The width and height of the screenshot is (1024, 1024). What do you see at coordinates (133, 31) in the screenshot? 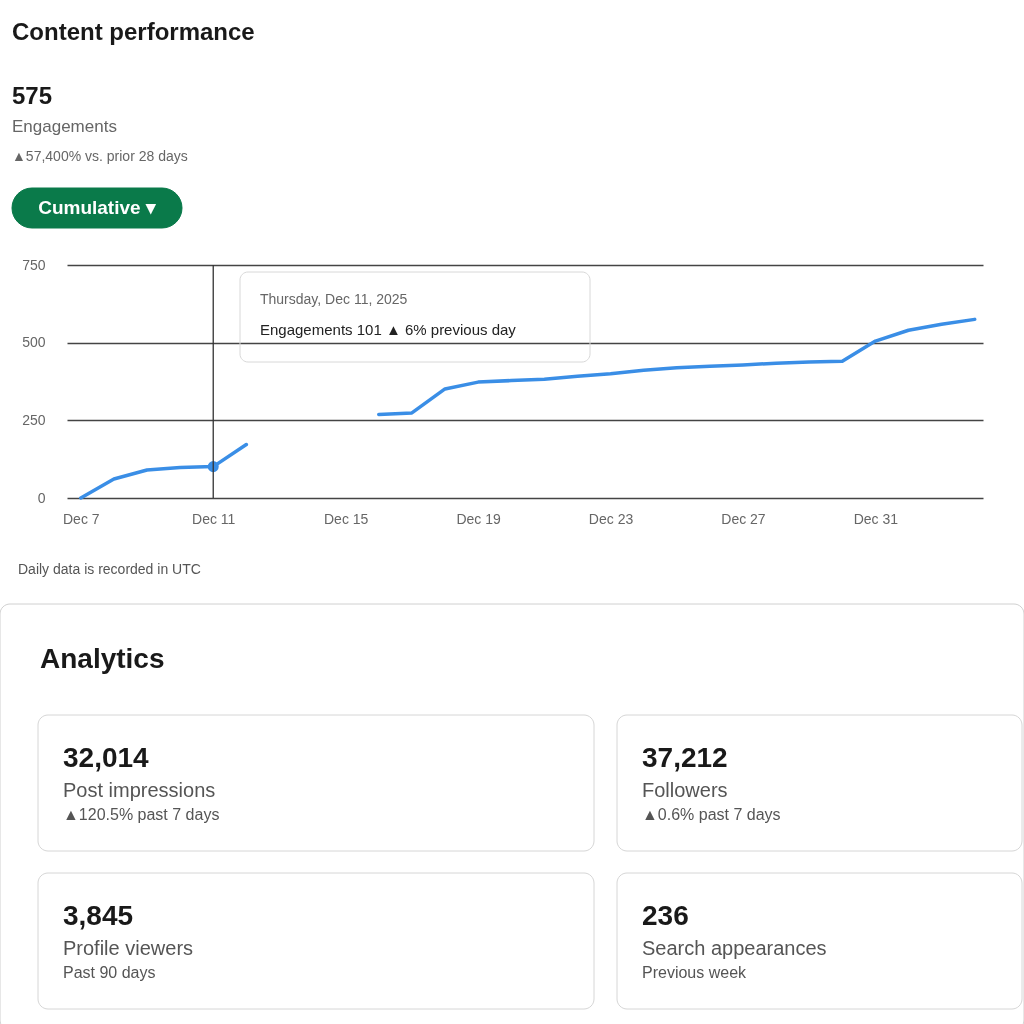
I see `chart-title: Content performance` at bounding box center [133, 31].